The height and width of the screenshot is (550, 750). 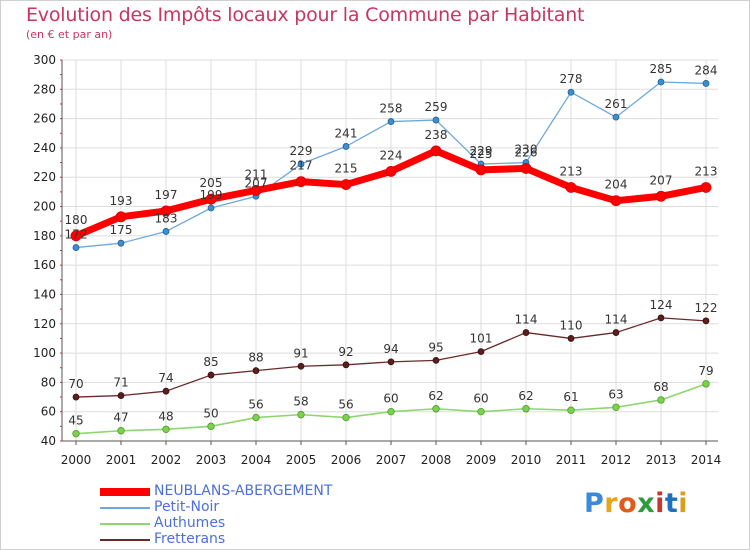 What do you see at coordinates (660, 387) in the screenshot?
I see `data-label-authumes: 68` at bounding box center [660, 387].